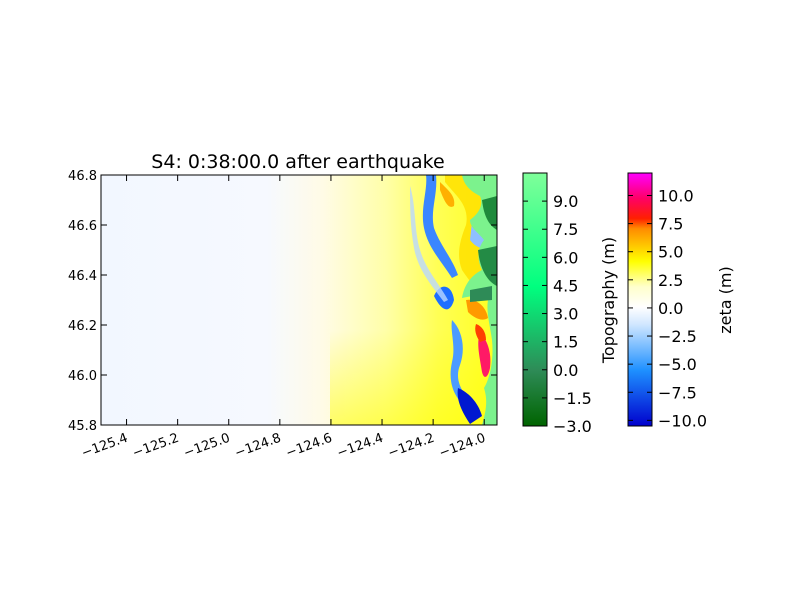  Describe the element at coordinates (565, 314) in the screenshot. I see `colorbar-tick-label: 3.0` at that location.